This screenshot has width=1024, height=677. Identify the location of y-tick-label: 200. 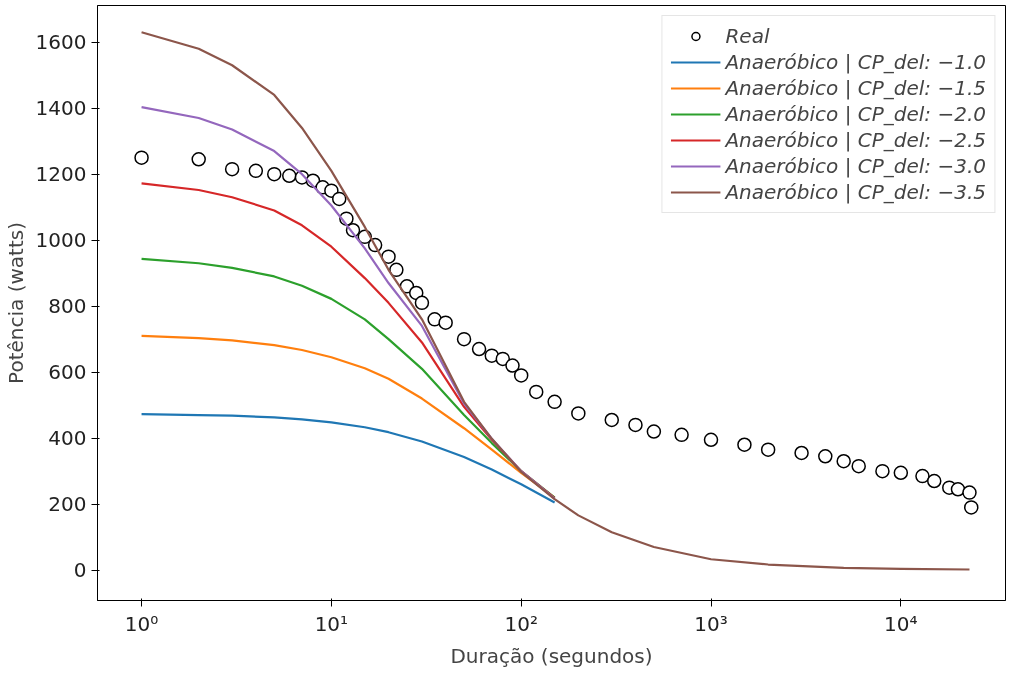
(67, 504).